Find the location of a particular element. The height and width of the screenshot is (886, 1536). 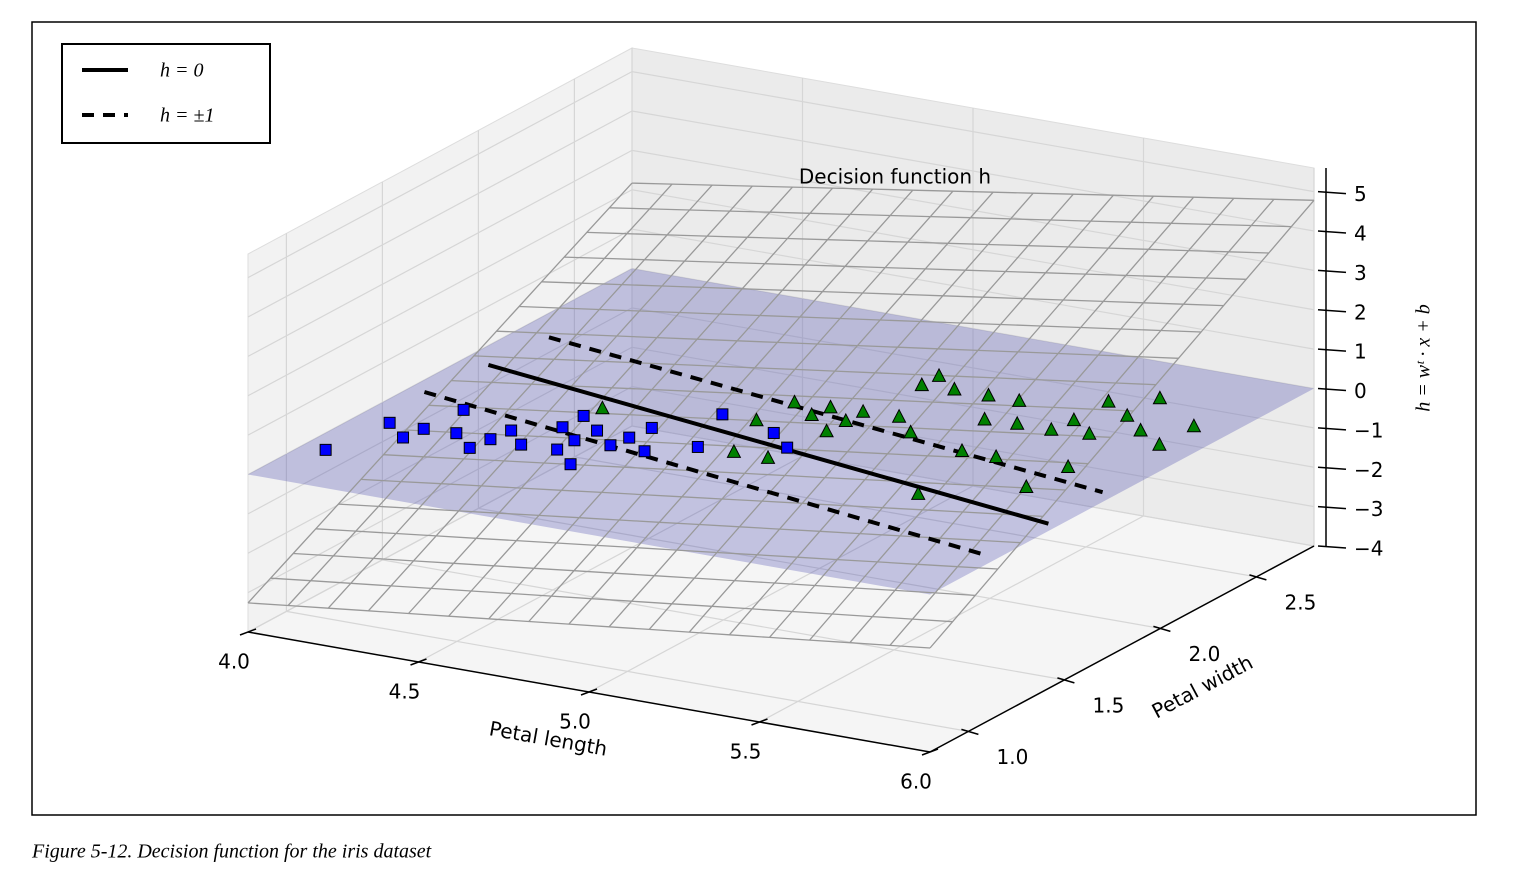

axis-line is located at coordinates (1122, 649).